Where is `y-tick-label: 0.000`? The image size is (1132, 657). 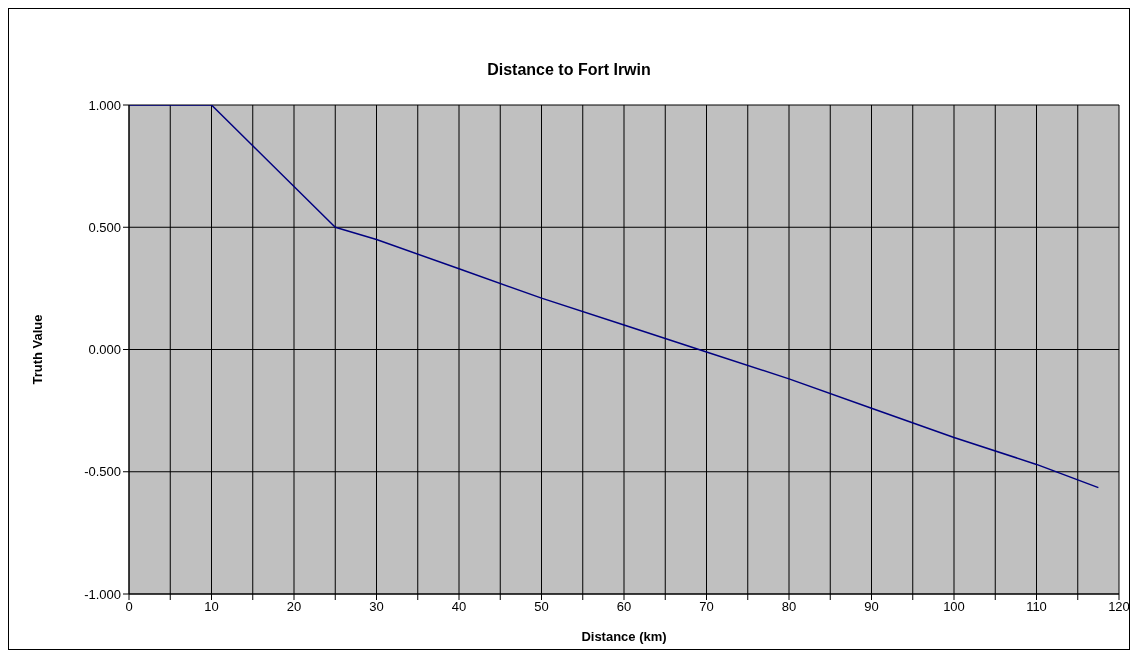
y-tick-label: 0.000 is located at coordinates (104, 350).